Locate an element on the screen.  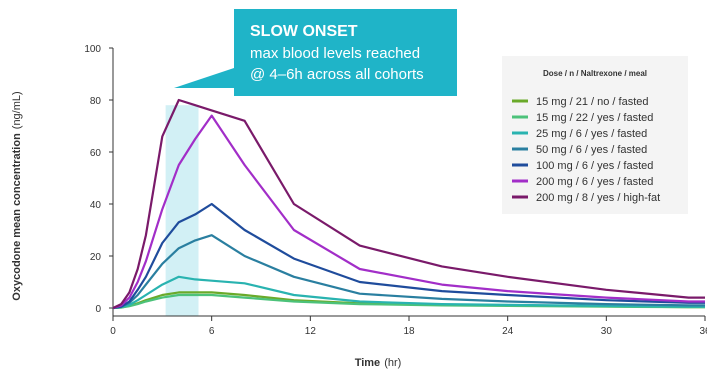
legend-title: Dose / n / Naltrexone / meal is located at coordinates (595, 73).